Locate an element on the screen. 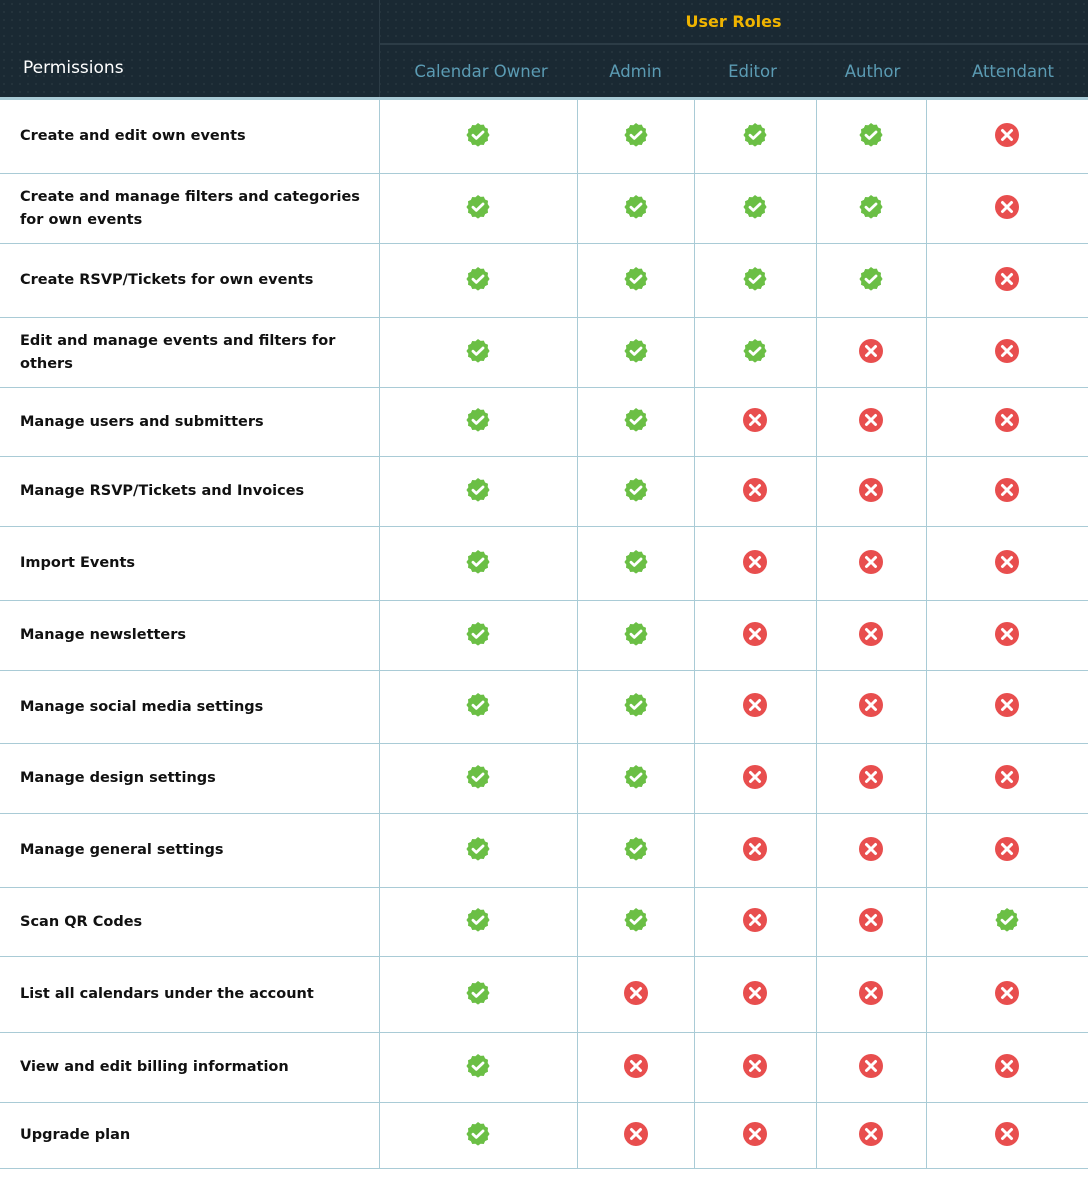 The height and width of the screenshot is (1188, 1088). permission-label: Upgrade plan is located at coordinates (190, 1135).